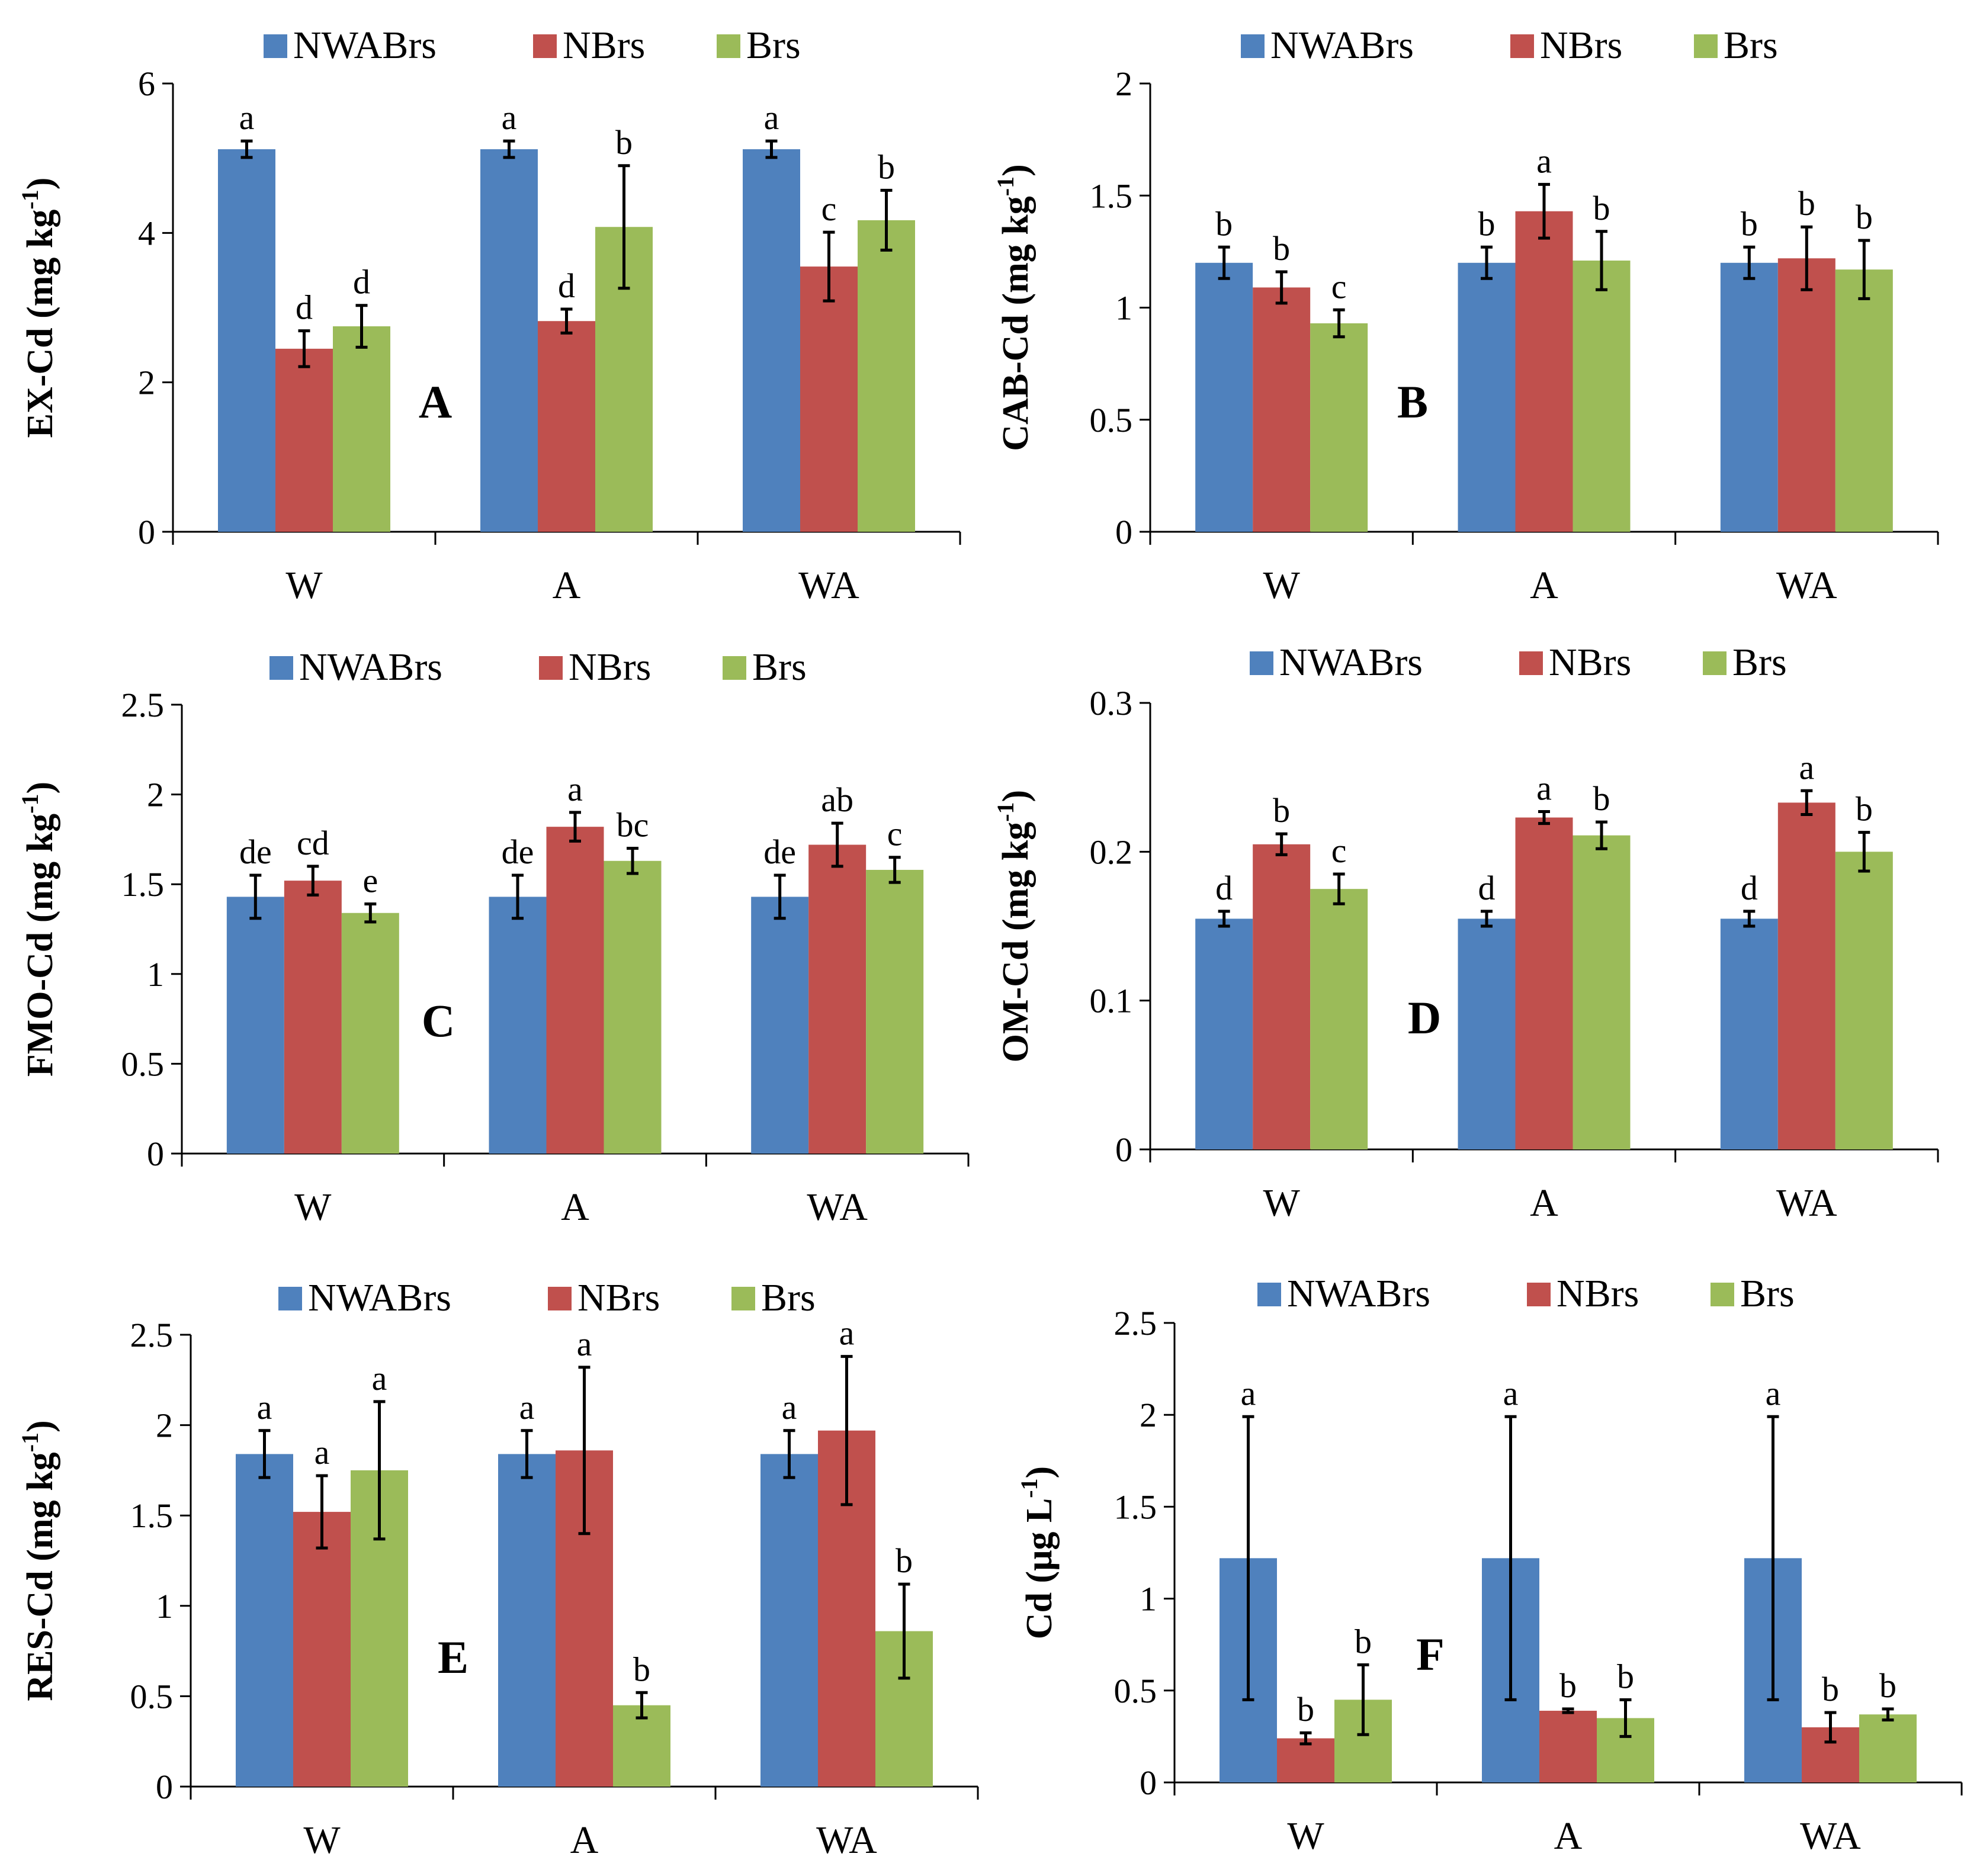 The width and height of the screenshot is (1980, 1876). I want to click on y-tick-label: 4, so click(146, 233).